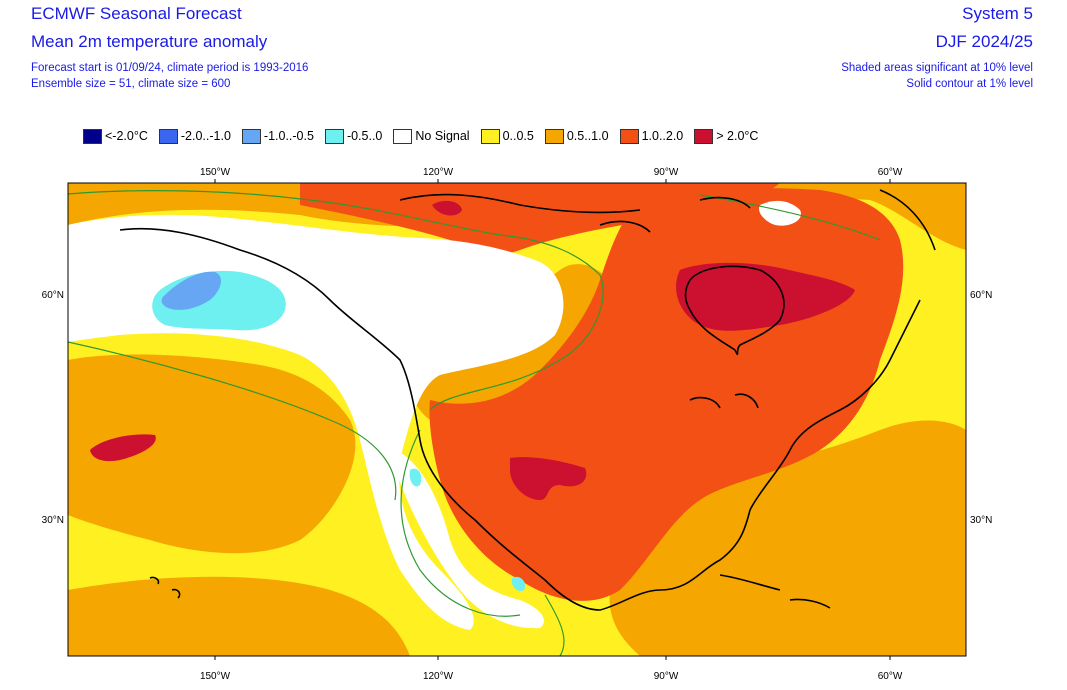 Image resolution: width=1067 pixels, height=690 pixels. What do you see at coordinates (364, 136) in the screenshot?
I see `legend-label: -0.5..0` at bounding box center [364, 136].